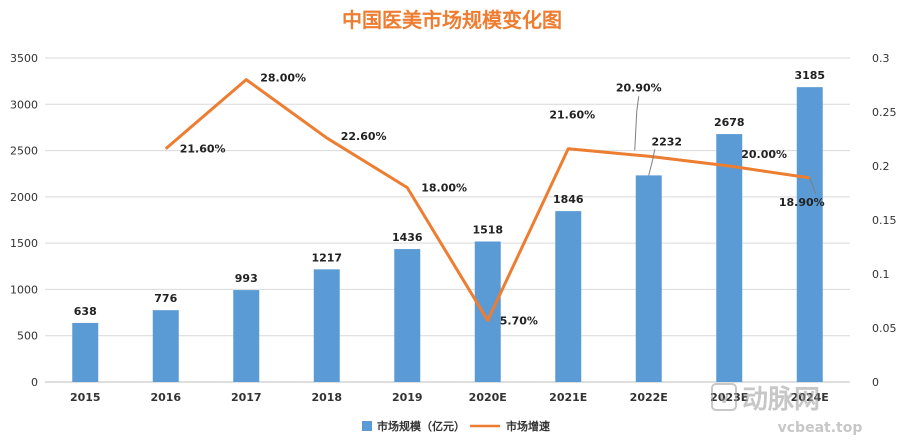 The image size is (905, 442). What do you see at coordinates (881, 274) in the screenshot?
I see `right-tick-label: 0.1` at bounding box center [881, 274].